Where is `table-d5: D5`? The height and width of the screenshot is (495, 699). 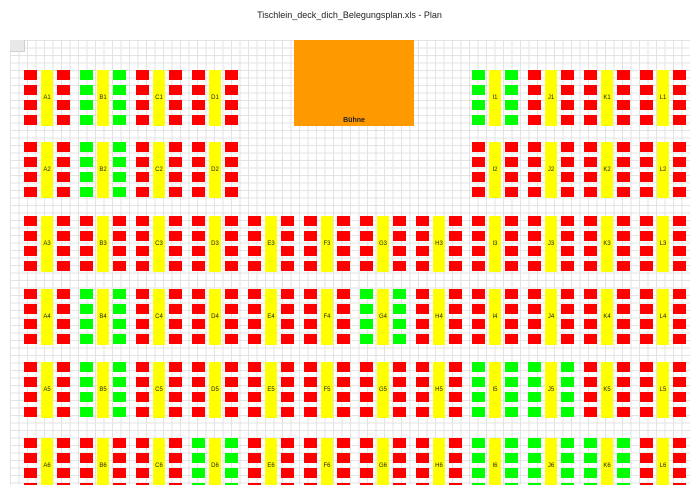
table-d5: D5 is located at coordinates (220, 390).